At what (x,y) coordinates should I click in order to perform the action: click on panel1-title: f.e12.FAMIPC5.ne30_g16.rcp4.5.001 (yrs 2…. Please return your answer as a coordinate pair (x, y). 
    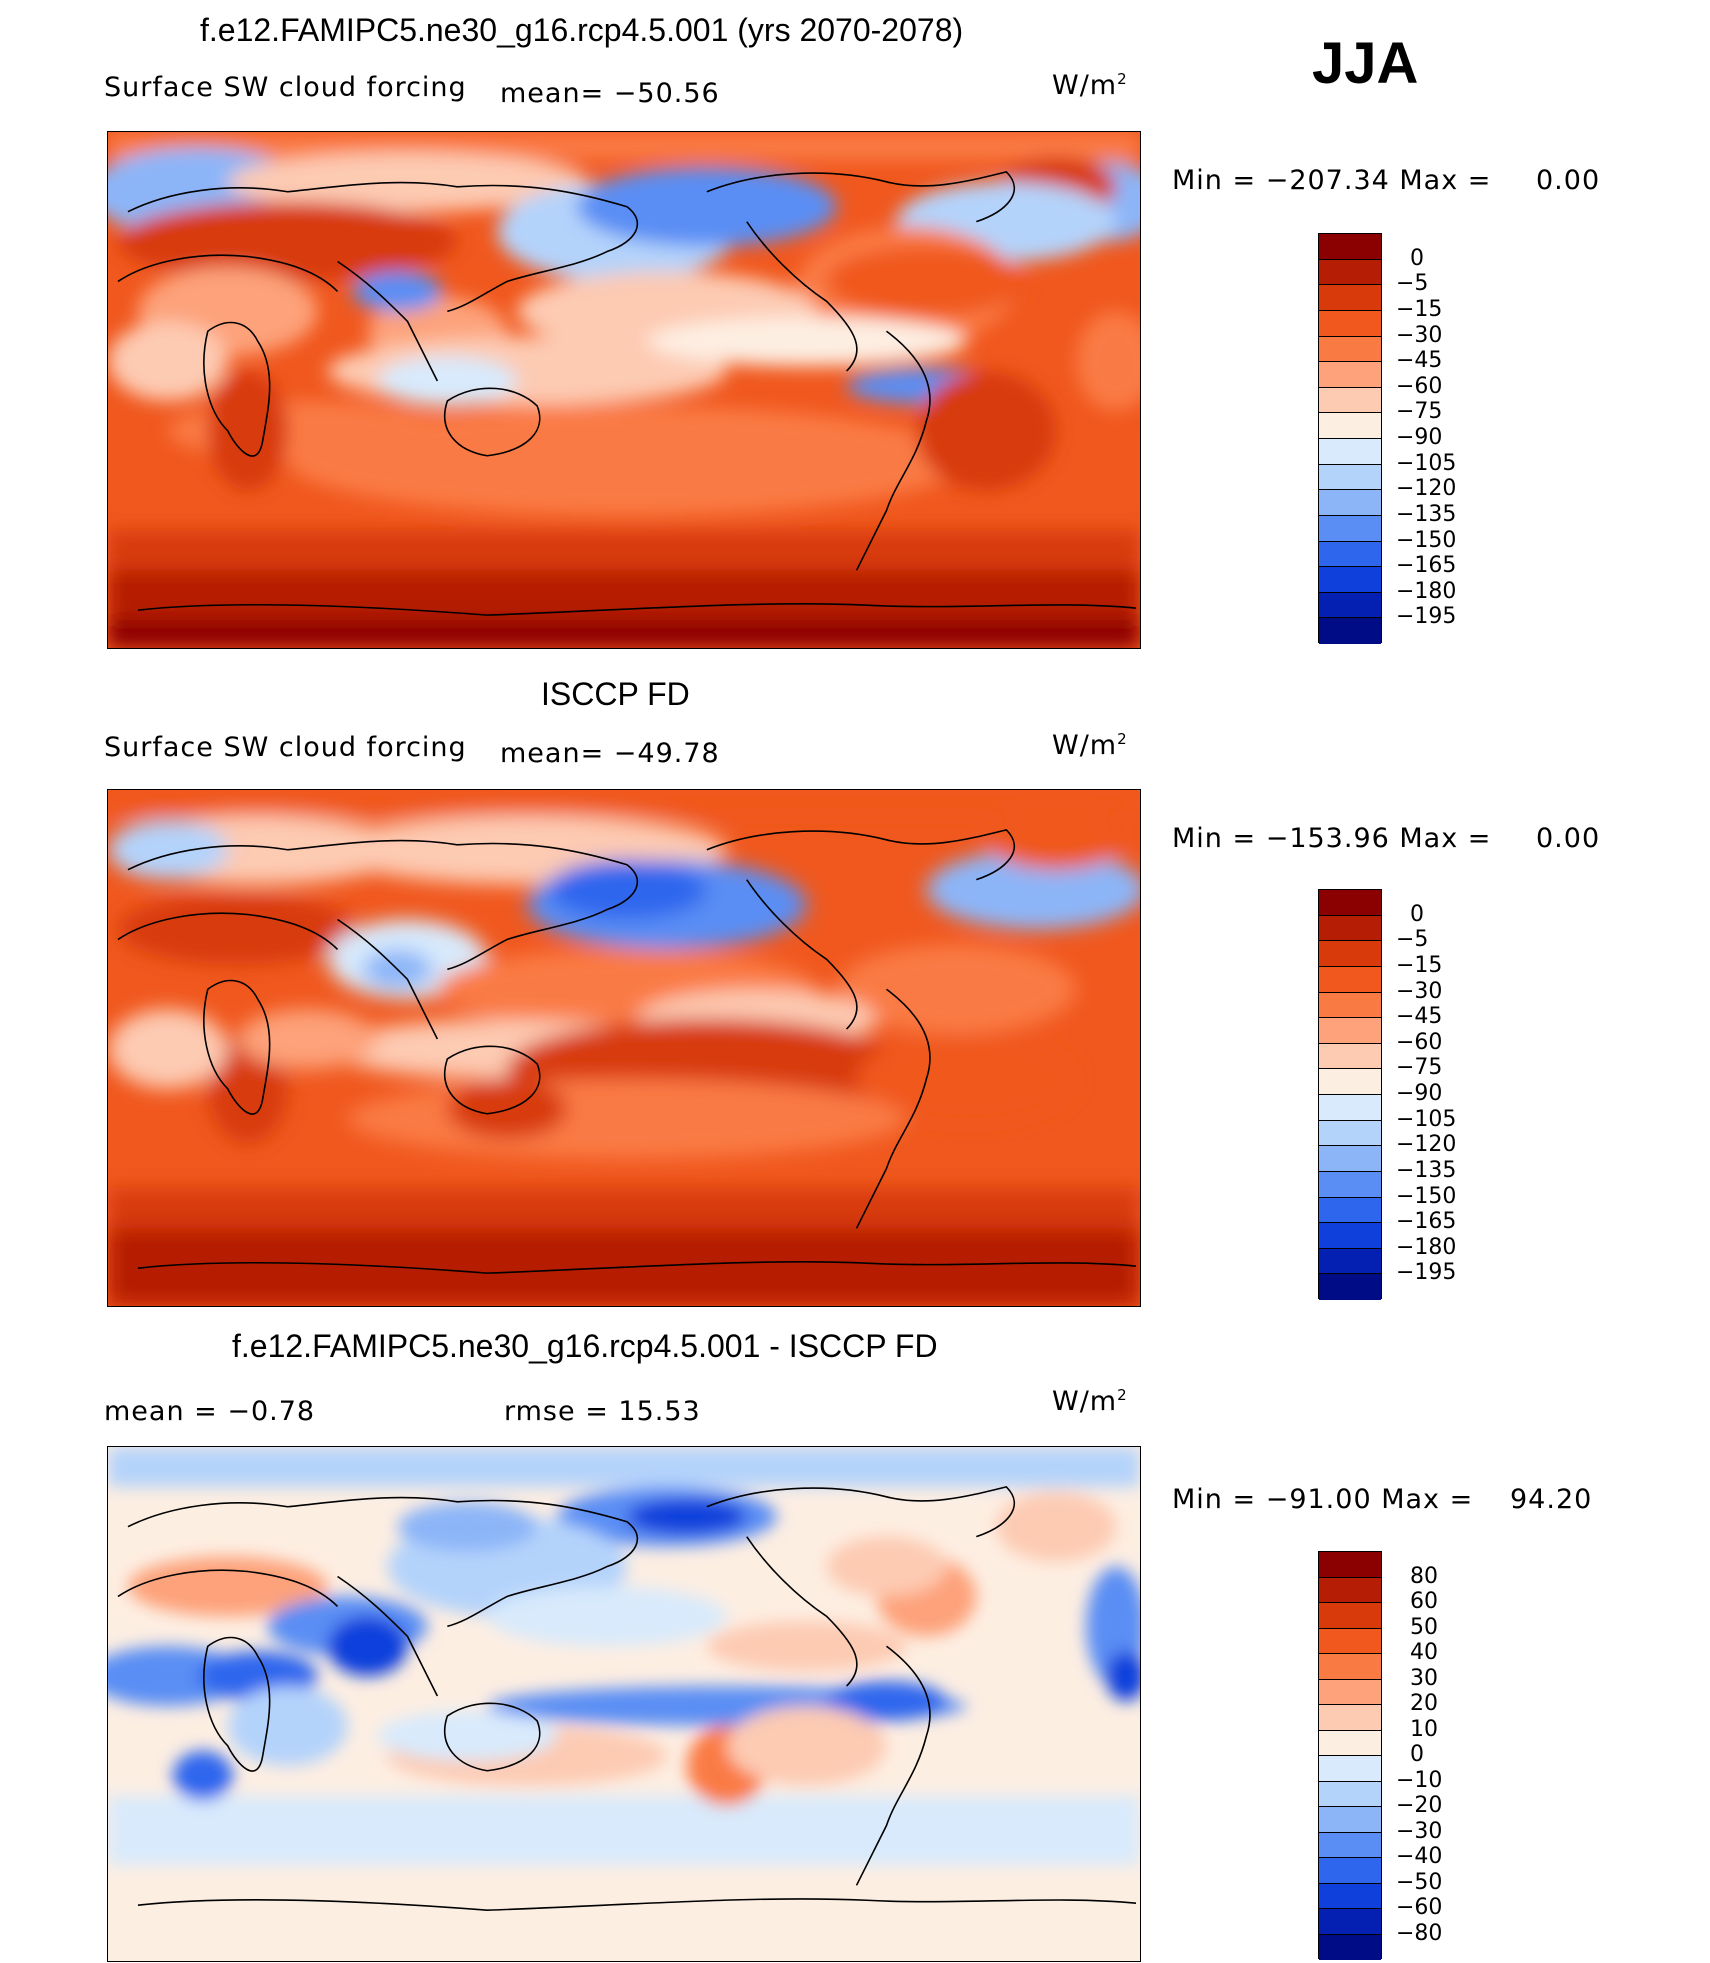
    Looking at the image, I should click on (582, 30).